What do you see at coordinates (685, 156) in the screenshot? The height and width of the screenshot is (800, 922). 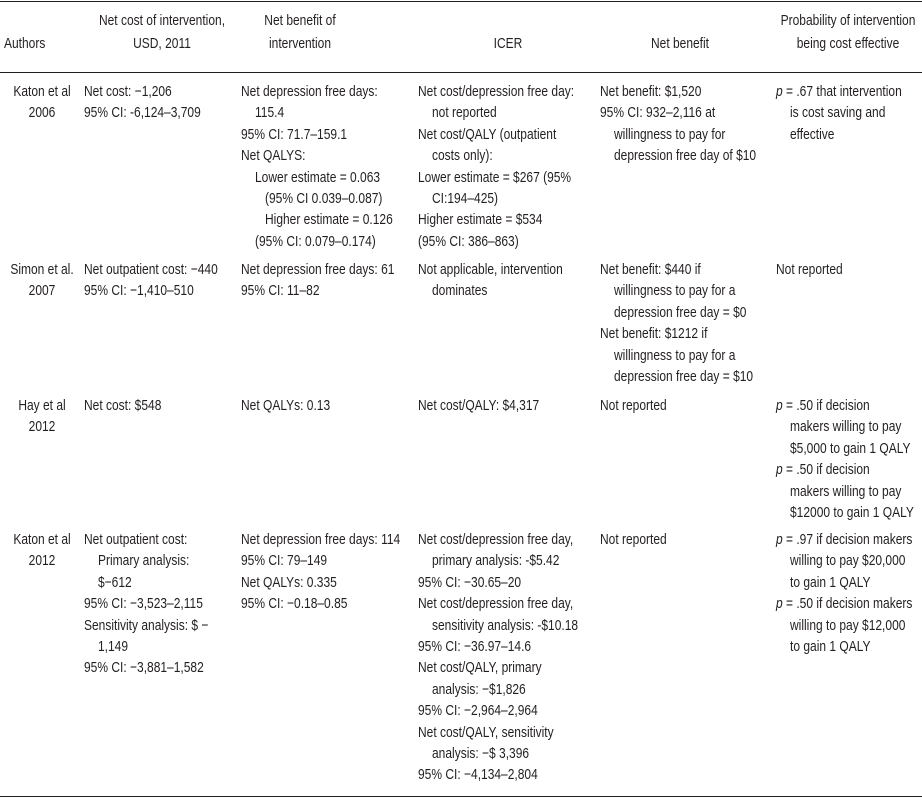 I see `table-cell: depression free day of $10` at bounding box center [685, 156].